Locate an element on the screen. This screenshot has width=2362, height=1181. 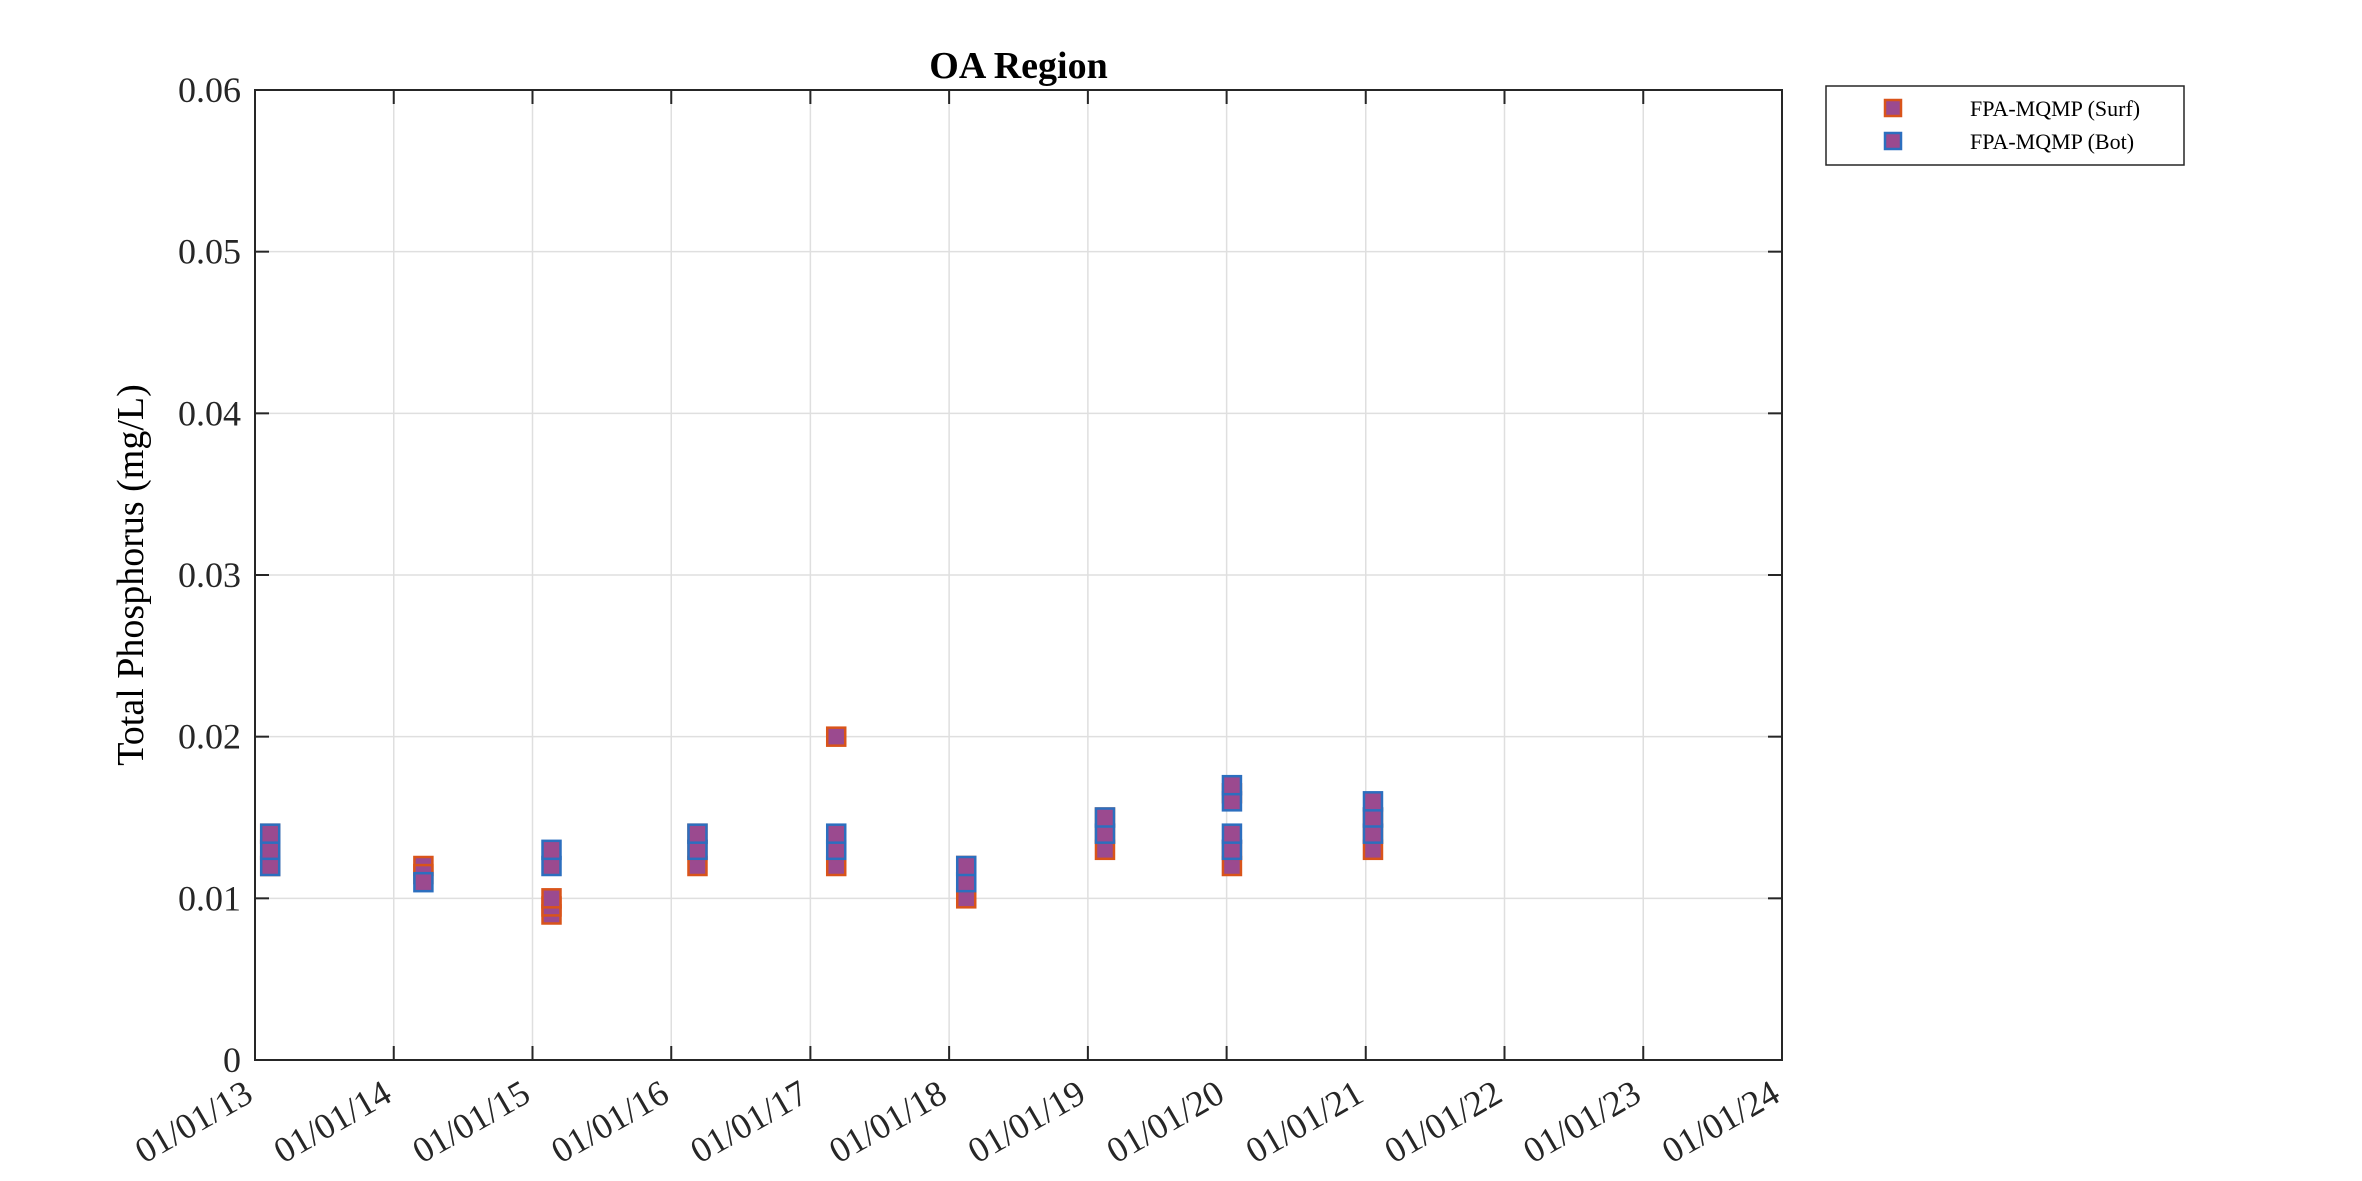
x-tick-label: 01/01/20 is located at coordinates (1165, 1121).